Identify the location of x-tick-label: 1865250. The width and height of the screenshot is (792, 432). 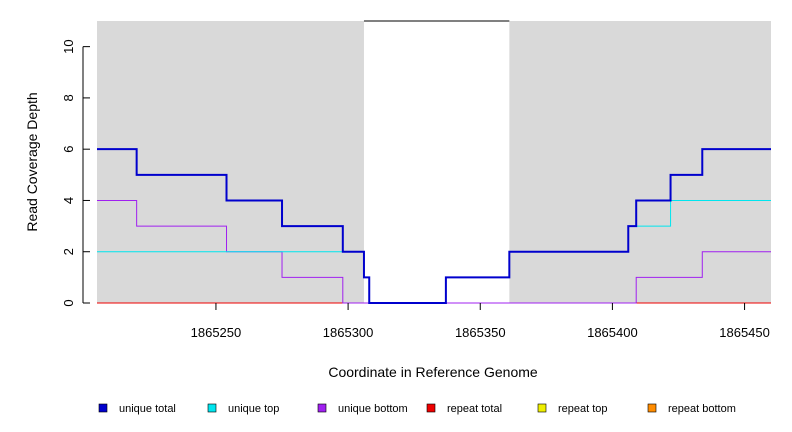
(216, 332).